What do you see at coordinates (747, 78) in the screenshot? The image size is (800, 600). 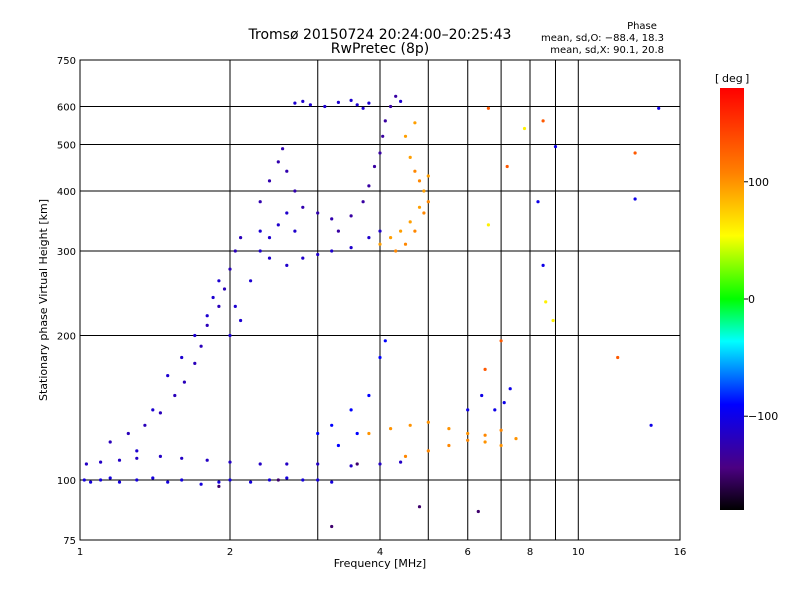 I see `colorbar-label-bracket-right: ]` at bounding box center [747, 78].